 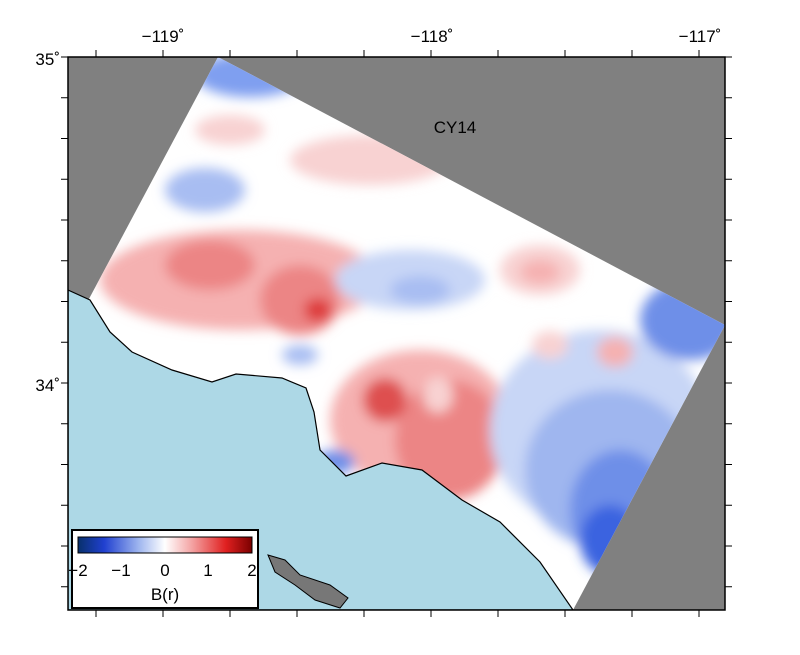 I want to click on colorbar-tick-label: 1, so click(x=207, y=570).